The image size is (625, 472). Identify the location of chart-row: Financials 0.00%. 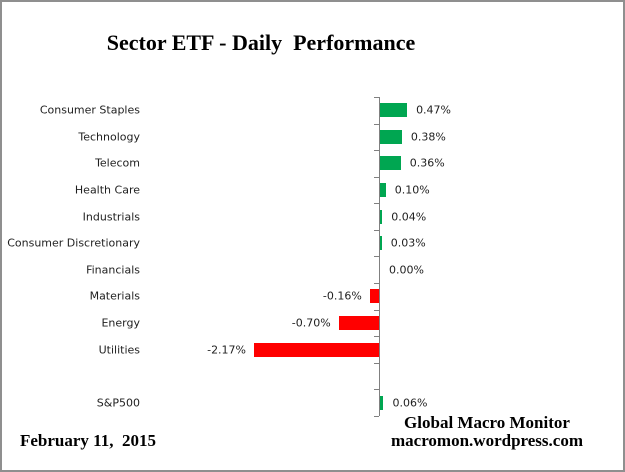
(312, 269).